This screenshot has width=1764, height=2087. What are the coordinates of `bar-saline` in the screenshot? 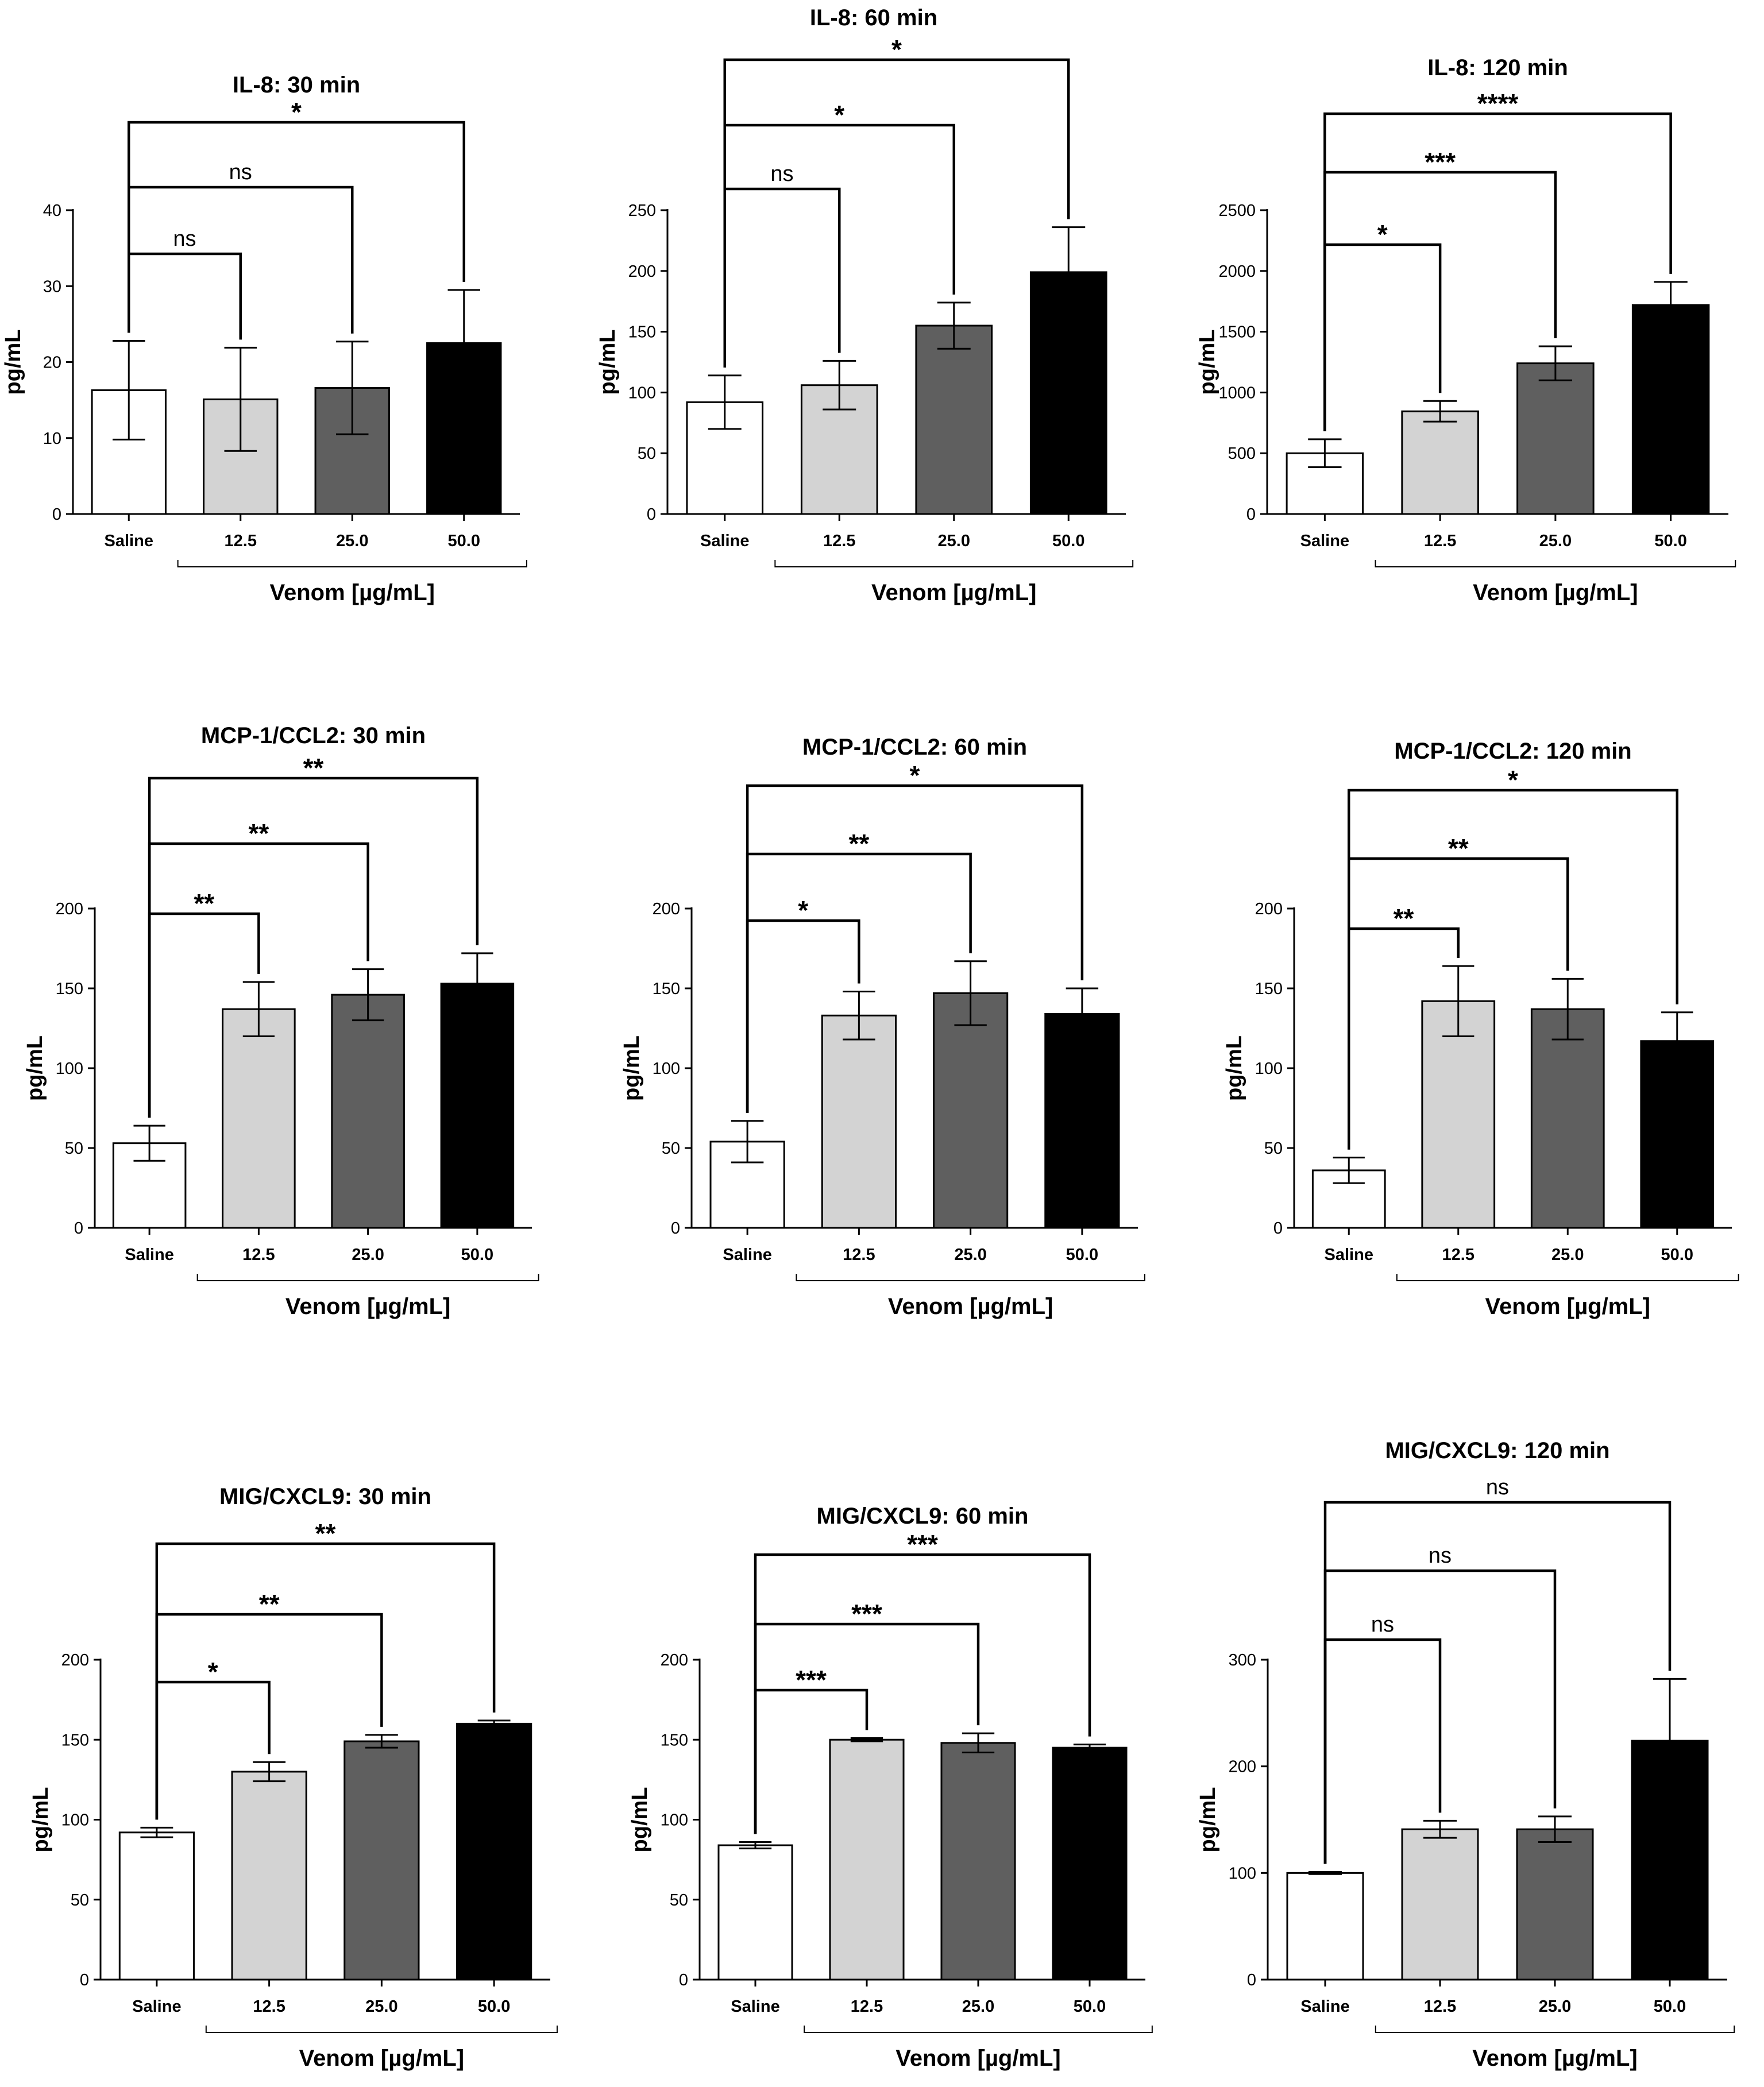 It's located at (1325, 1926).